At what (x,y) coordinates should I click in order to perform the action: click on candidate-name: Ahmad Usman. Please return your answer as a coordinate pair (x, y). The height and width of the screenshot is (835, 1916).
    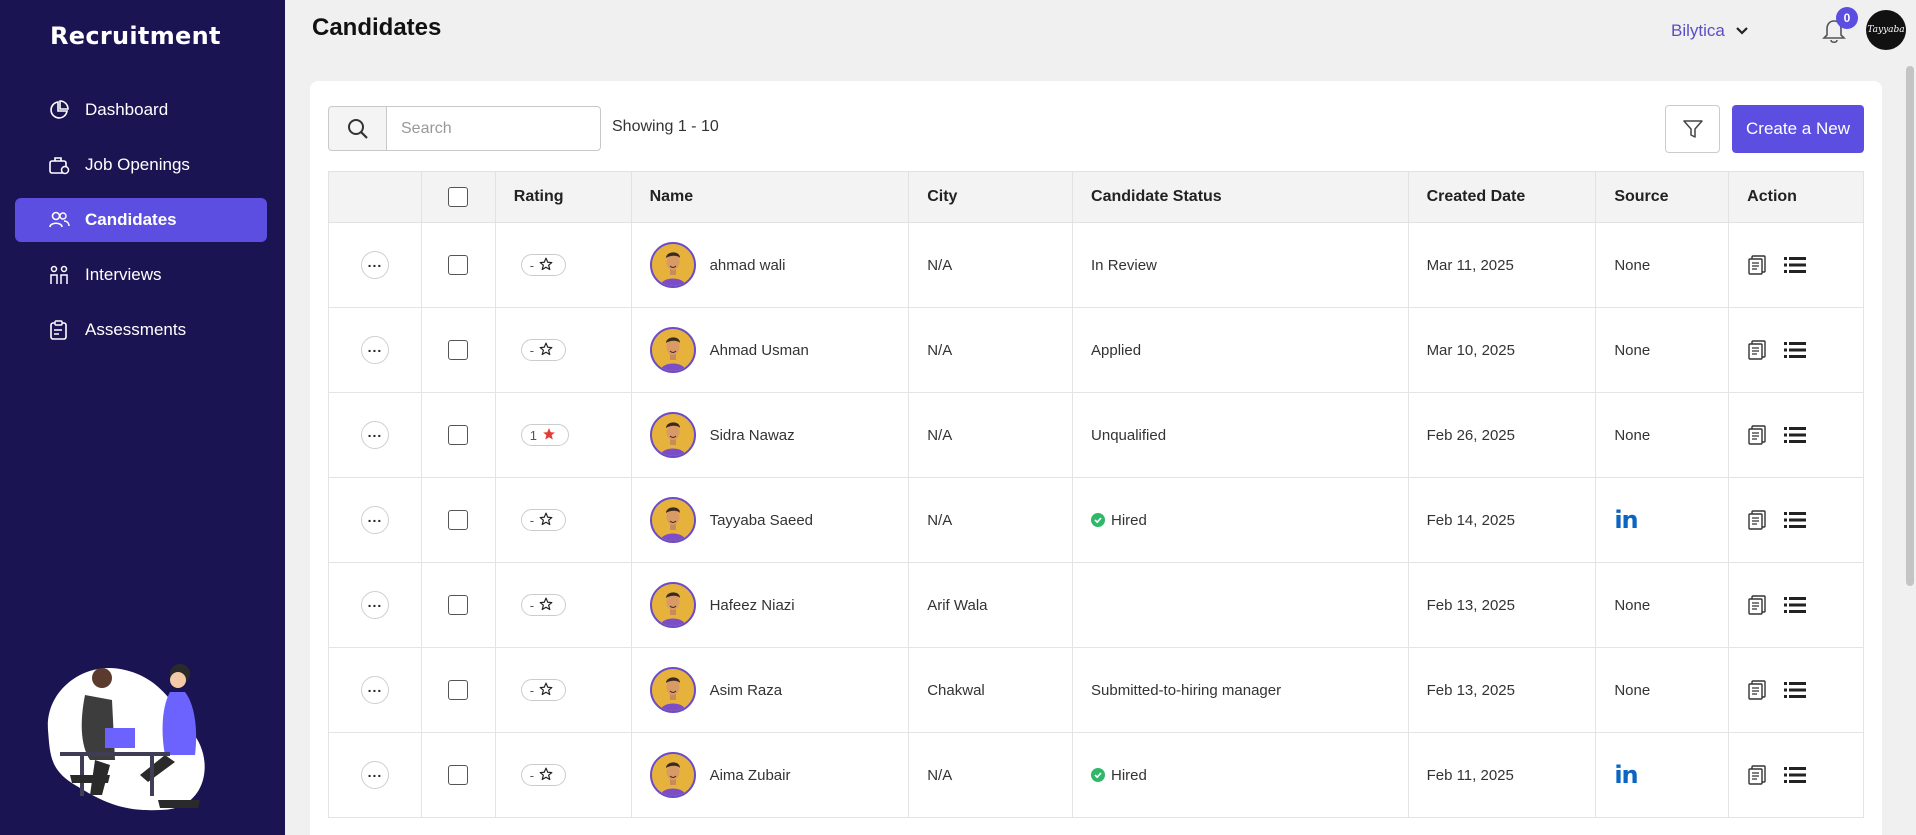
    Looking at the image, I should click on (759, 350).